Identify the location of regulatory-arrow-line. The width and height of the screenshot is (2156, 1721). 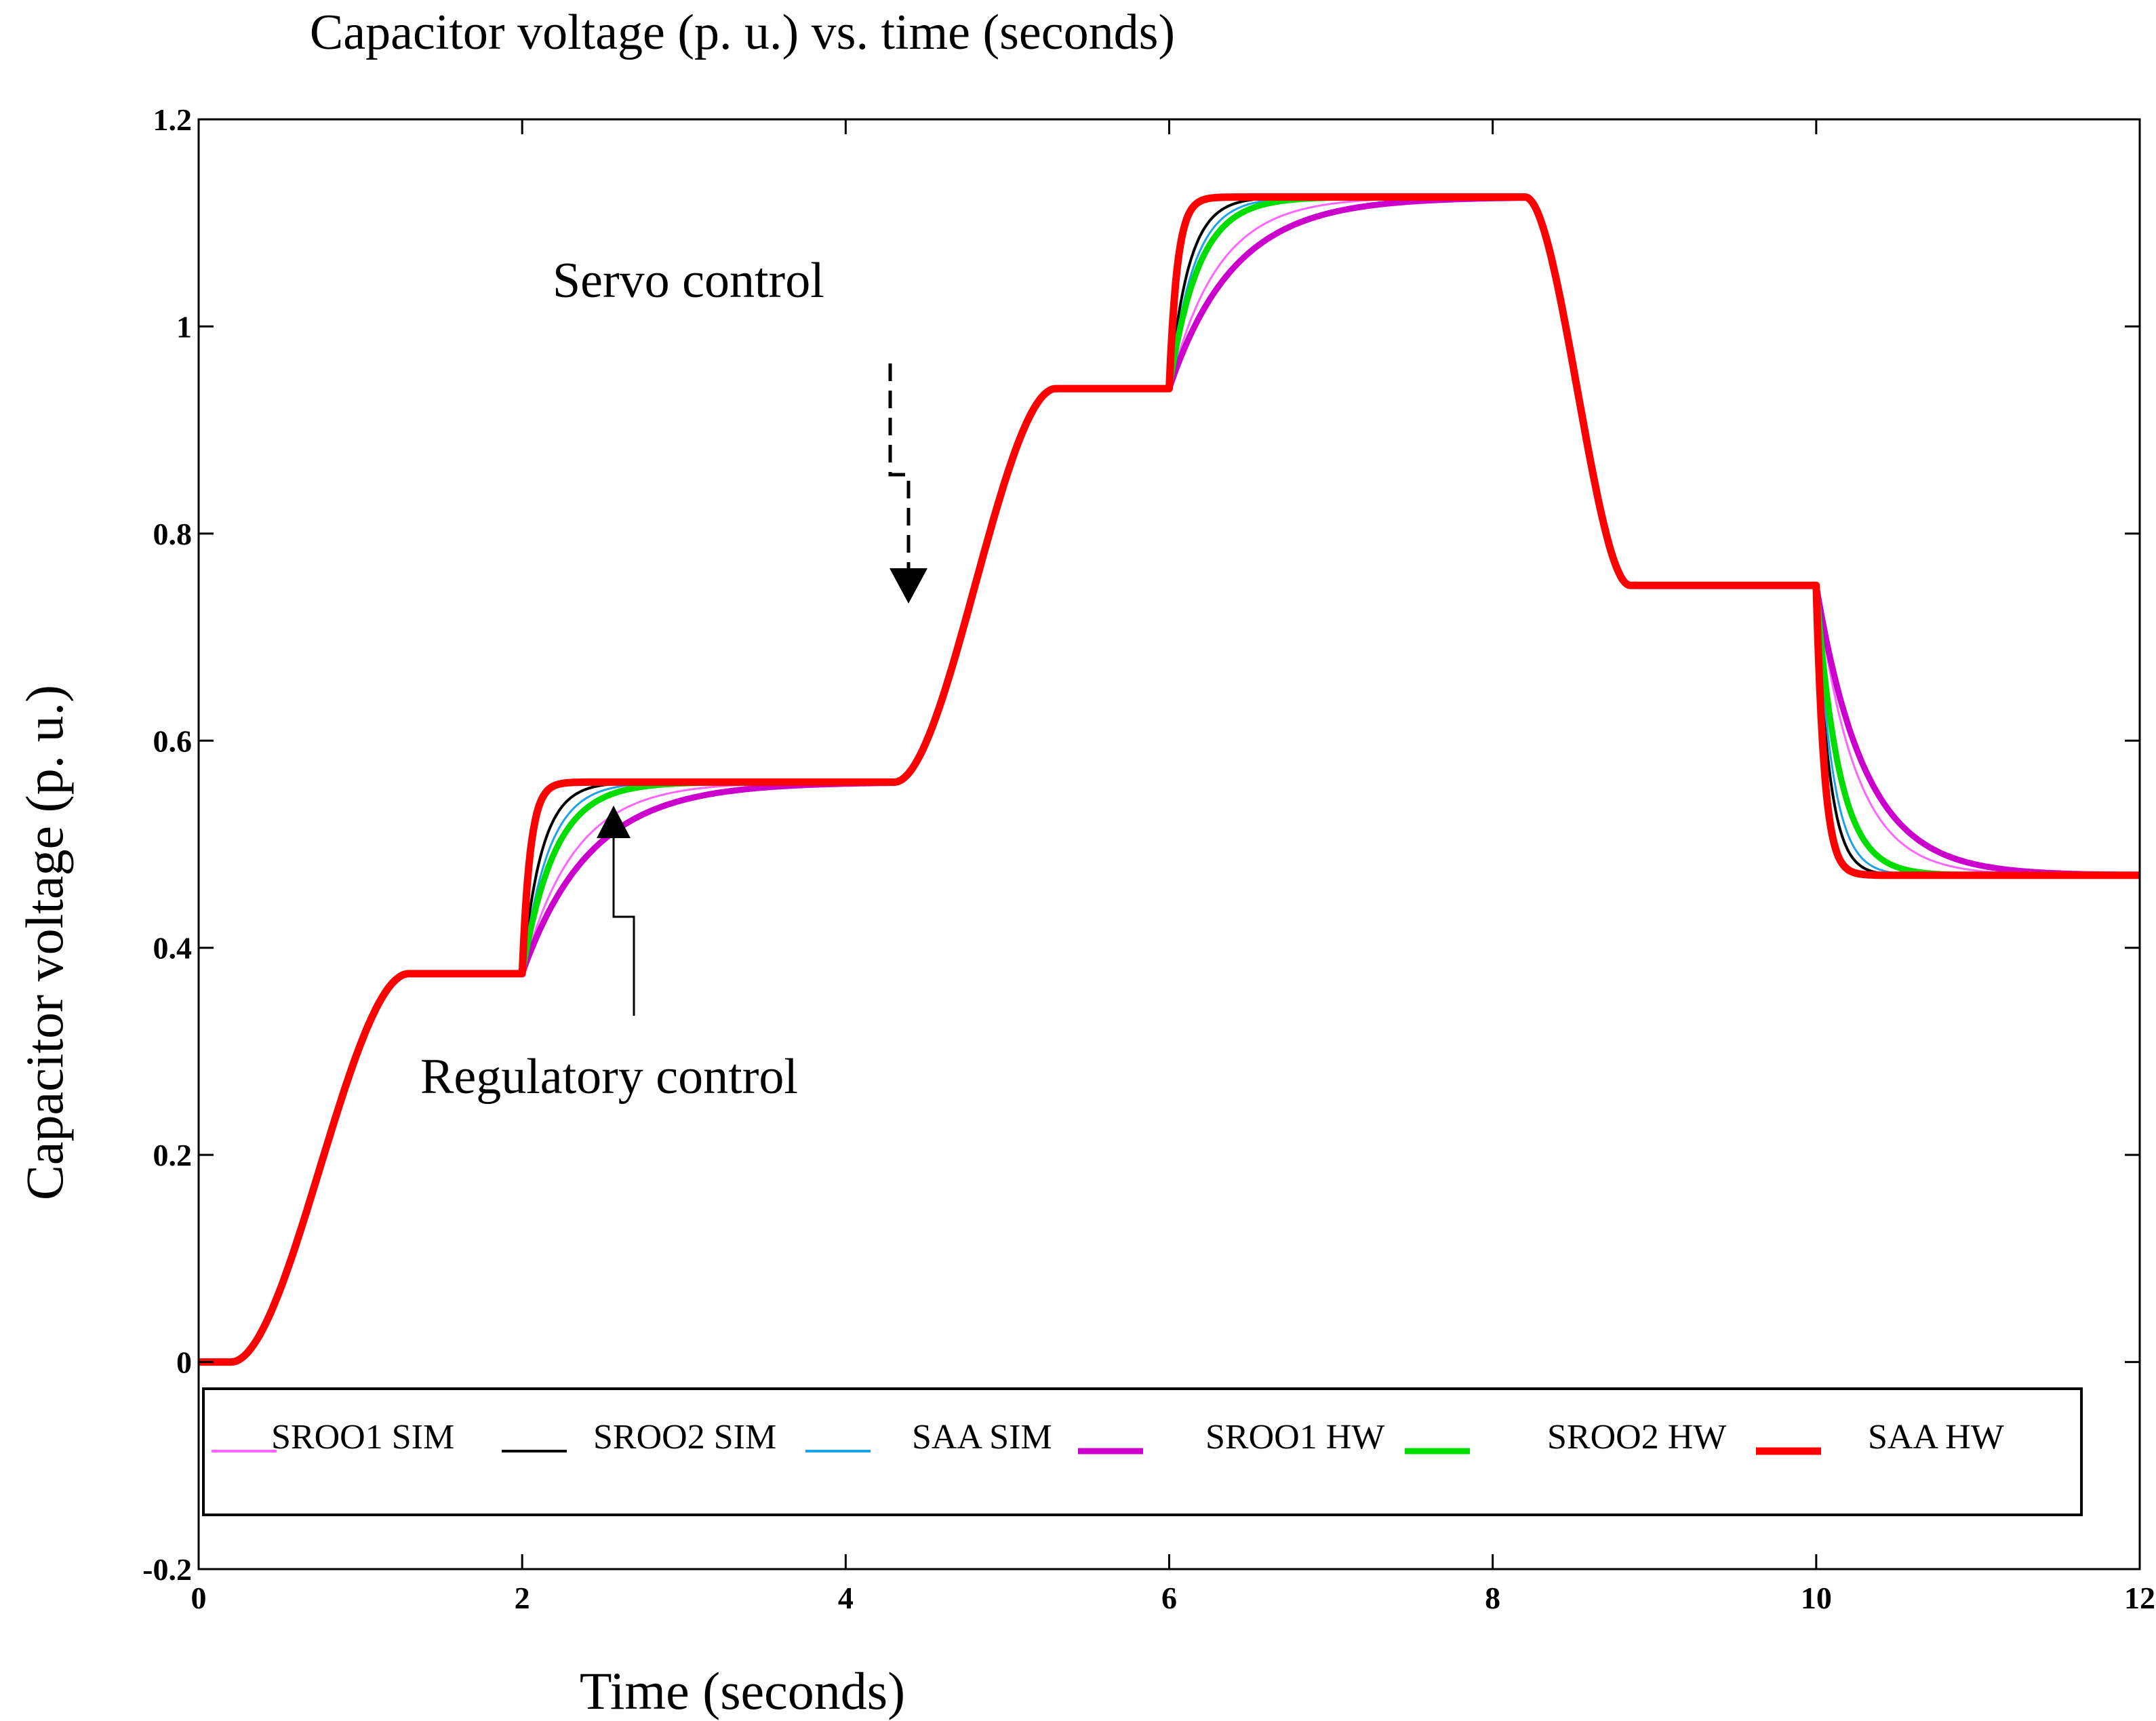
(623, 925).